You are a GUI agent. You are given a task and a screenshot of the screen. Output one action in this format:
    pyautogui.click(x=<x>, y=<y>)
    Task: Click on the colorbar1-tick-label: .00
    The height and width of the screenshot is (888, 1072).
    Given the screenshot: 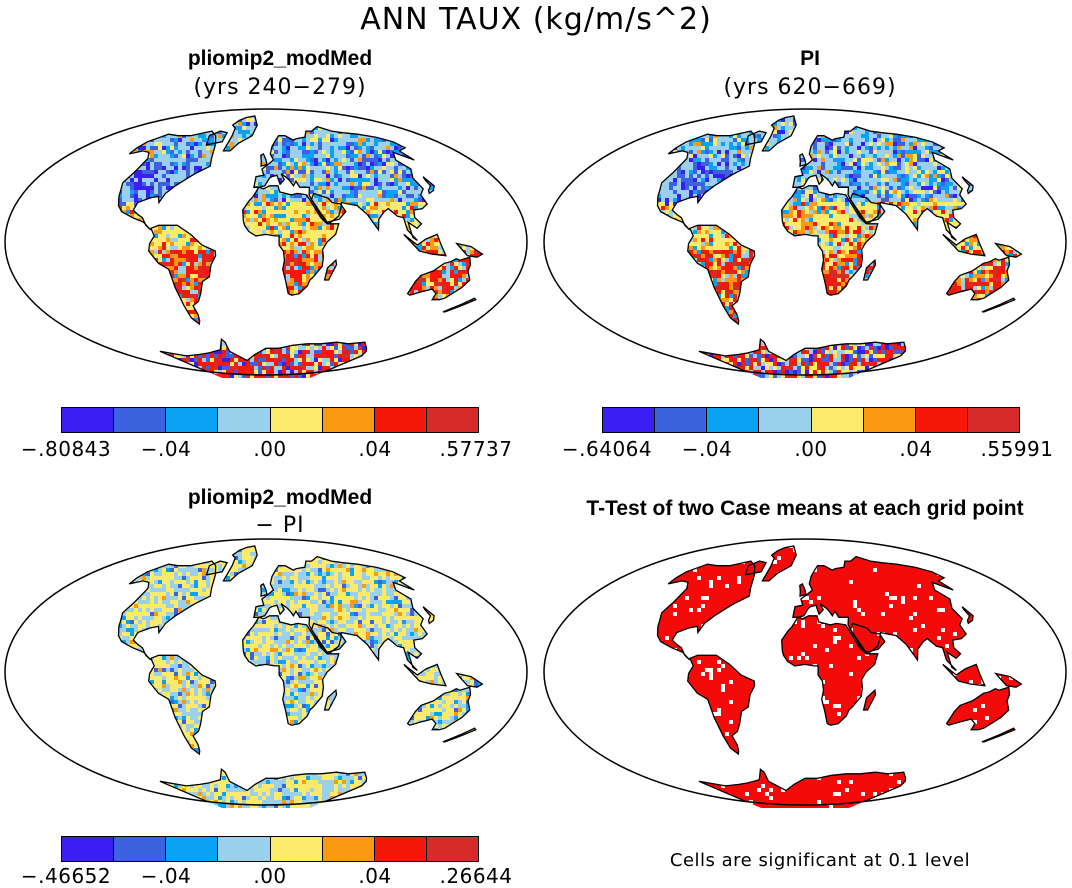 What is the action you would take?
    pyautogui.click(x=269, y=449)
    